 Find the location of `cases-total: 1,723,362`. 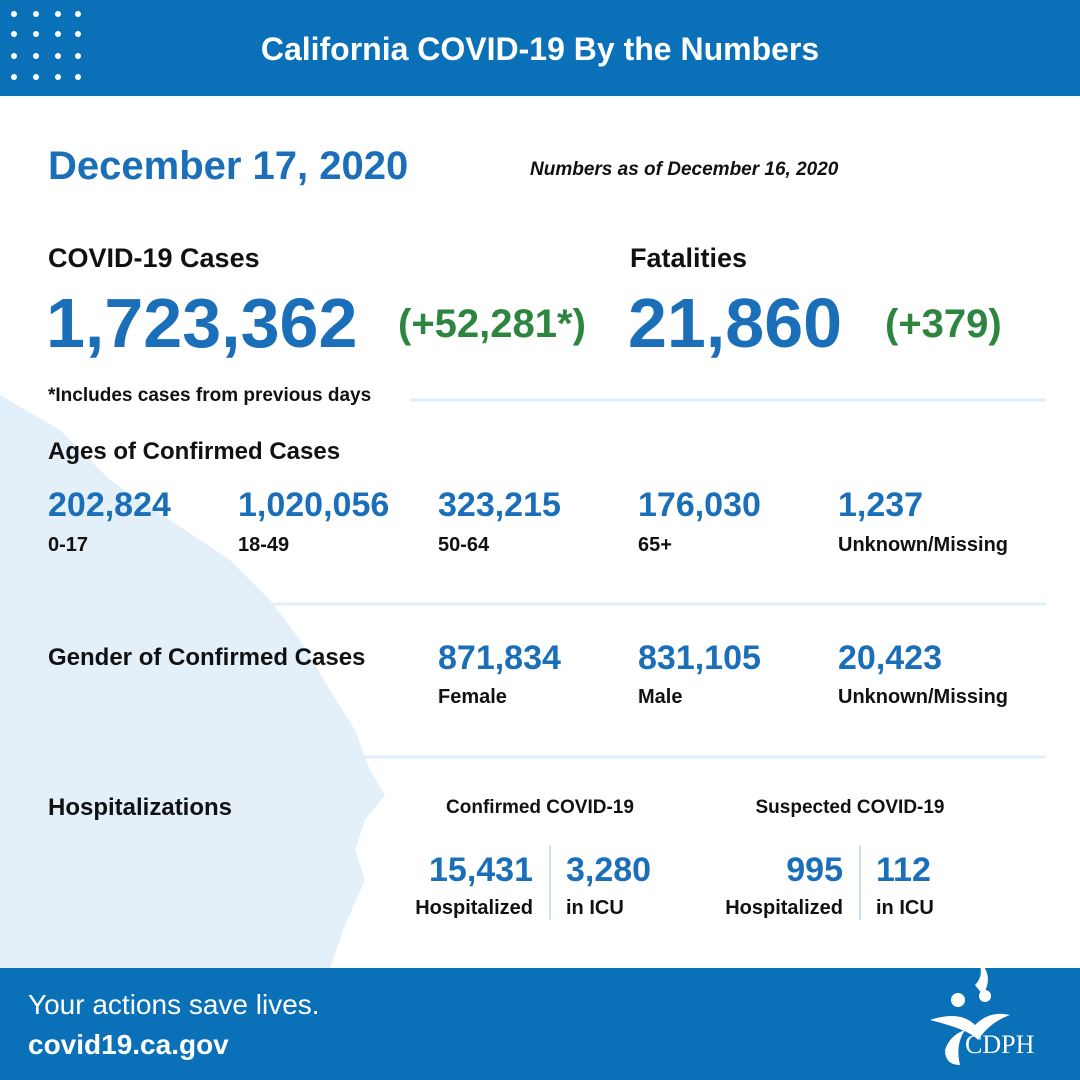

cases-total: 1,723,362 is located at coordinates (202, 323).